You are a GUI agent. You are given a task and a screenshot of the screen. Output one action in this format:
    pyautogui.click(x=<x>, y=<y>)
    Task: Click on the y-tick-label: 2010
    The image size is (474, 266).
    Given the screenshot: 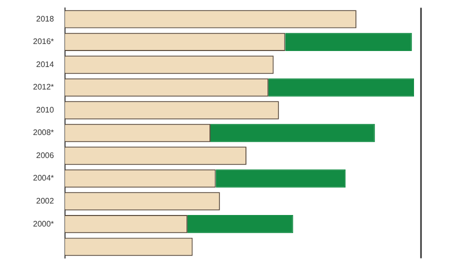 What is the action you would take?
    pyautogui.click(x=45, y=109)
    